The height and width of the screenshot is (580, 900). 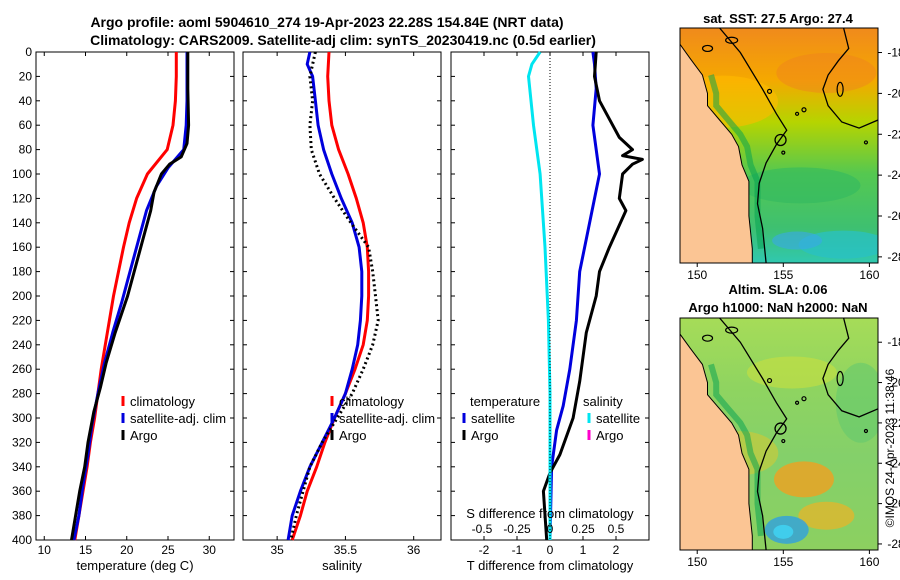 I want to click on depth-tick-label: 120, so click(x=22, y=198).